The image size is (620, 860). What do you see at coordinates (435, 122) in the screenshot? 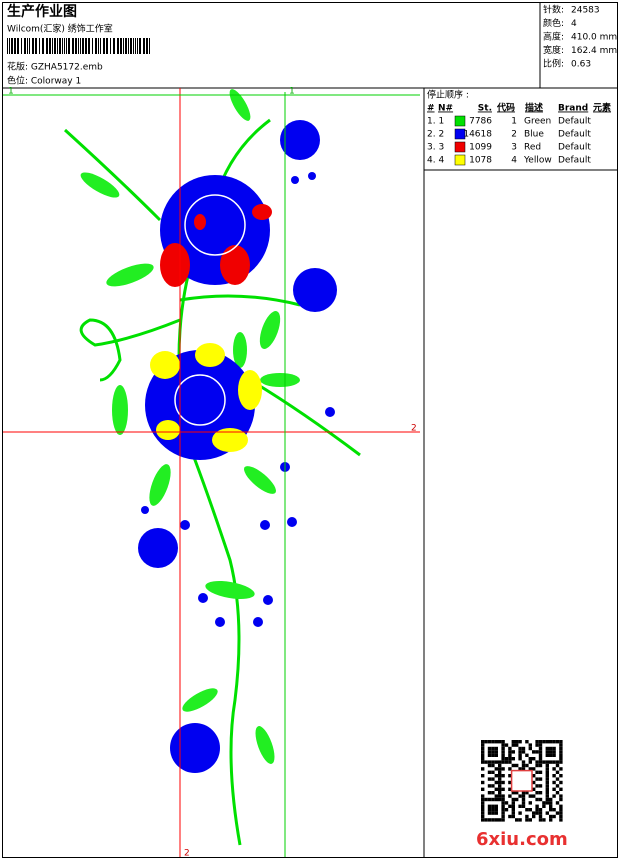
I see `row-index: 1. 1` at bounding box center [435, 122].